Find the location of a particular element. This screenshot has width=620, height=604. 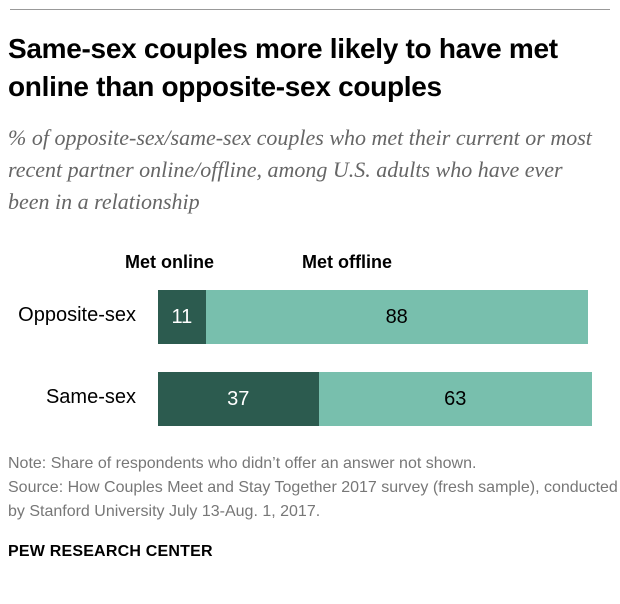

legend-met-offline: Met offline is located at coordinates (347, 262).